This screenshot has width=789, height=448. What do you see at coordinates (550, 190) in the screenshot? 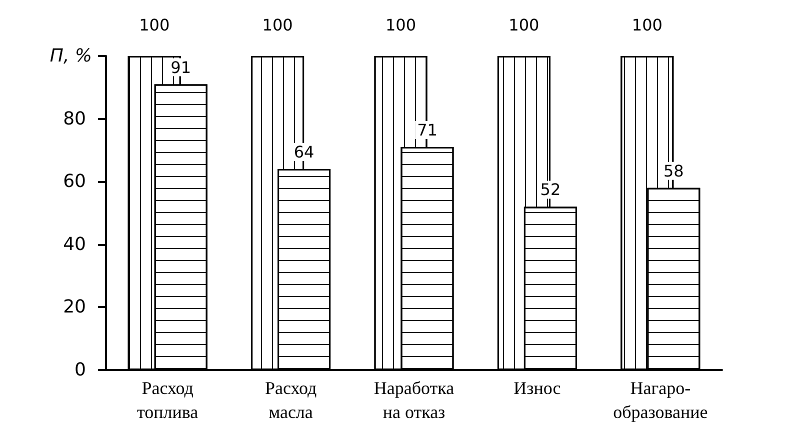
I see `data-label: 52` at bounding box center [550, 190].